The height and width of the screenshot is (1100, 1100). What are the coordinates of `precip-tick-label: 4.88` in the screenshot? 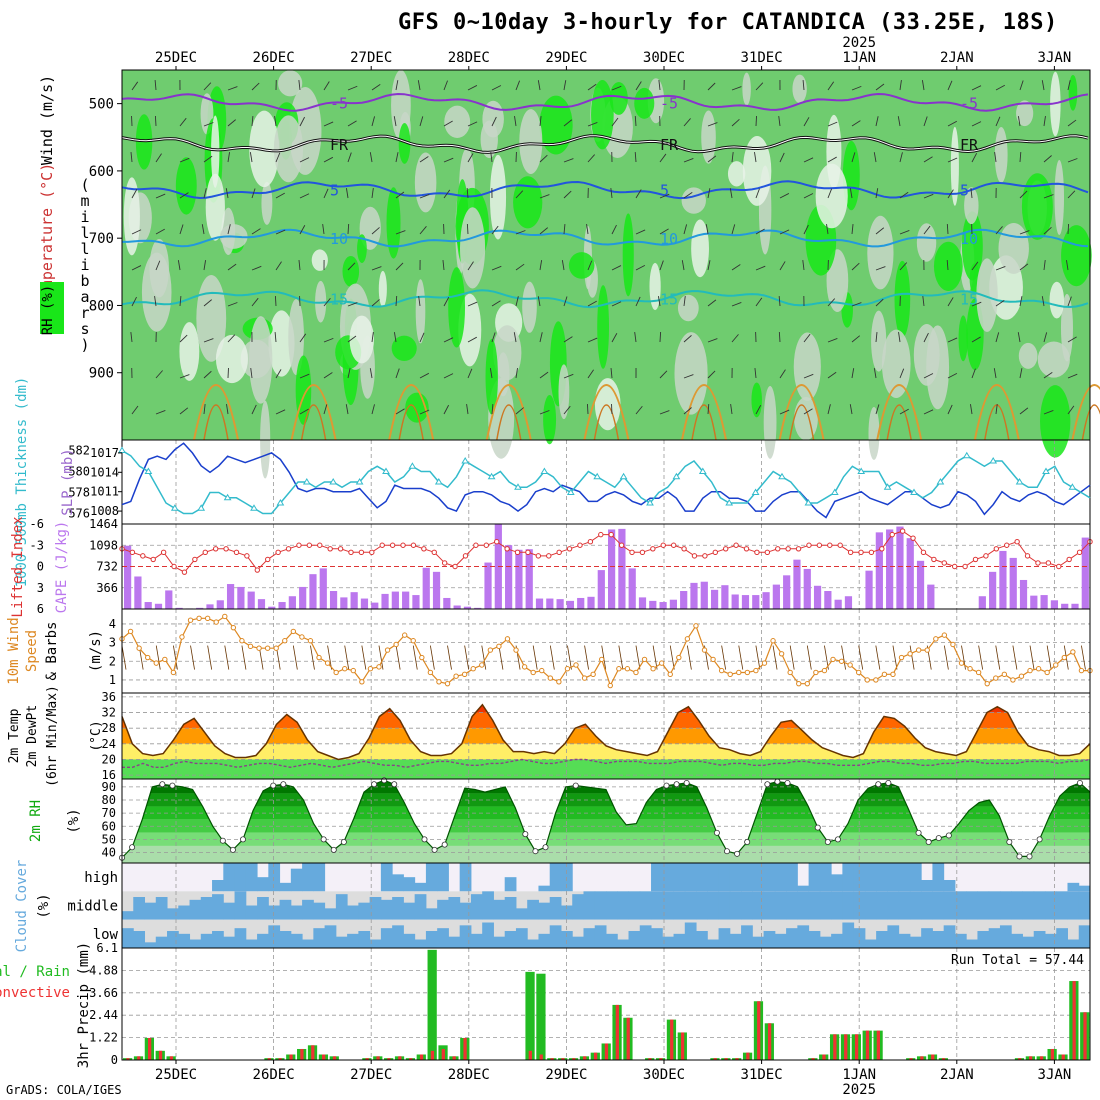 It's located at (103, 970).